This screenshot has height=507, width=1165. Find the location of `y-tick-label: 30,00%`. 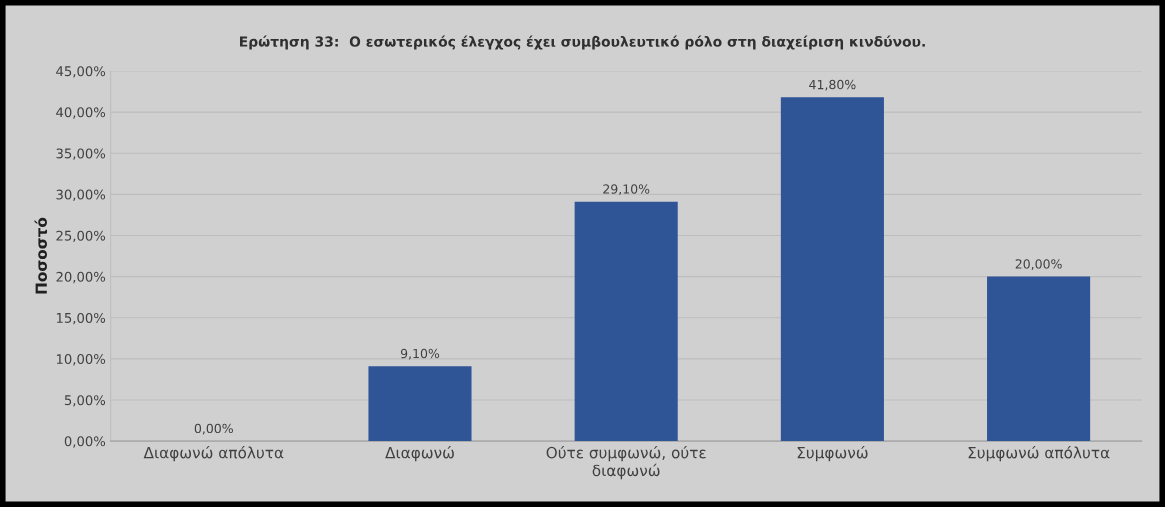

y-tick-label: 30,00% is located at coordinates (81, 195).